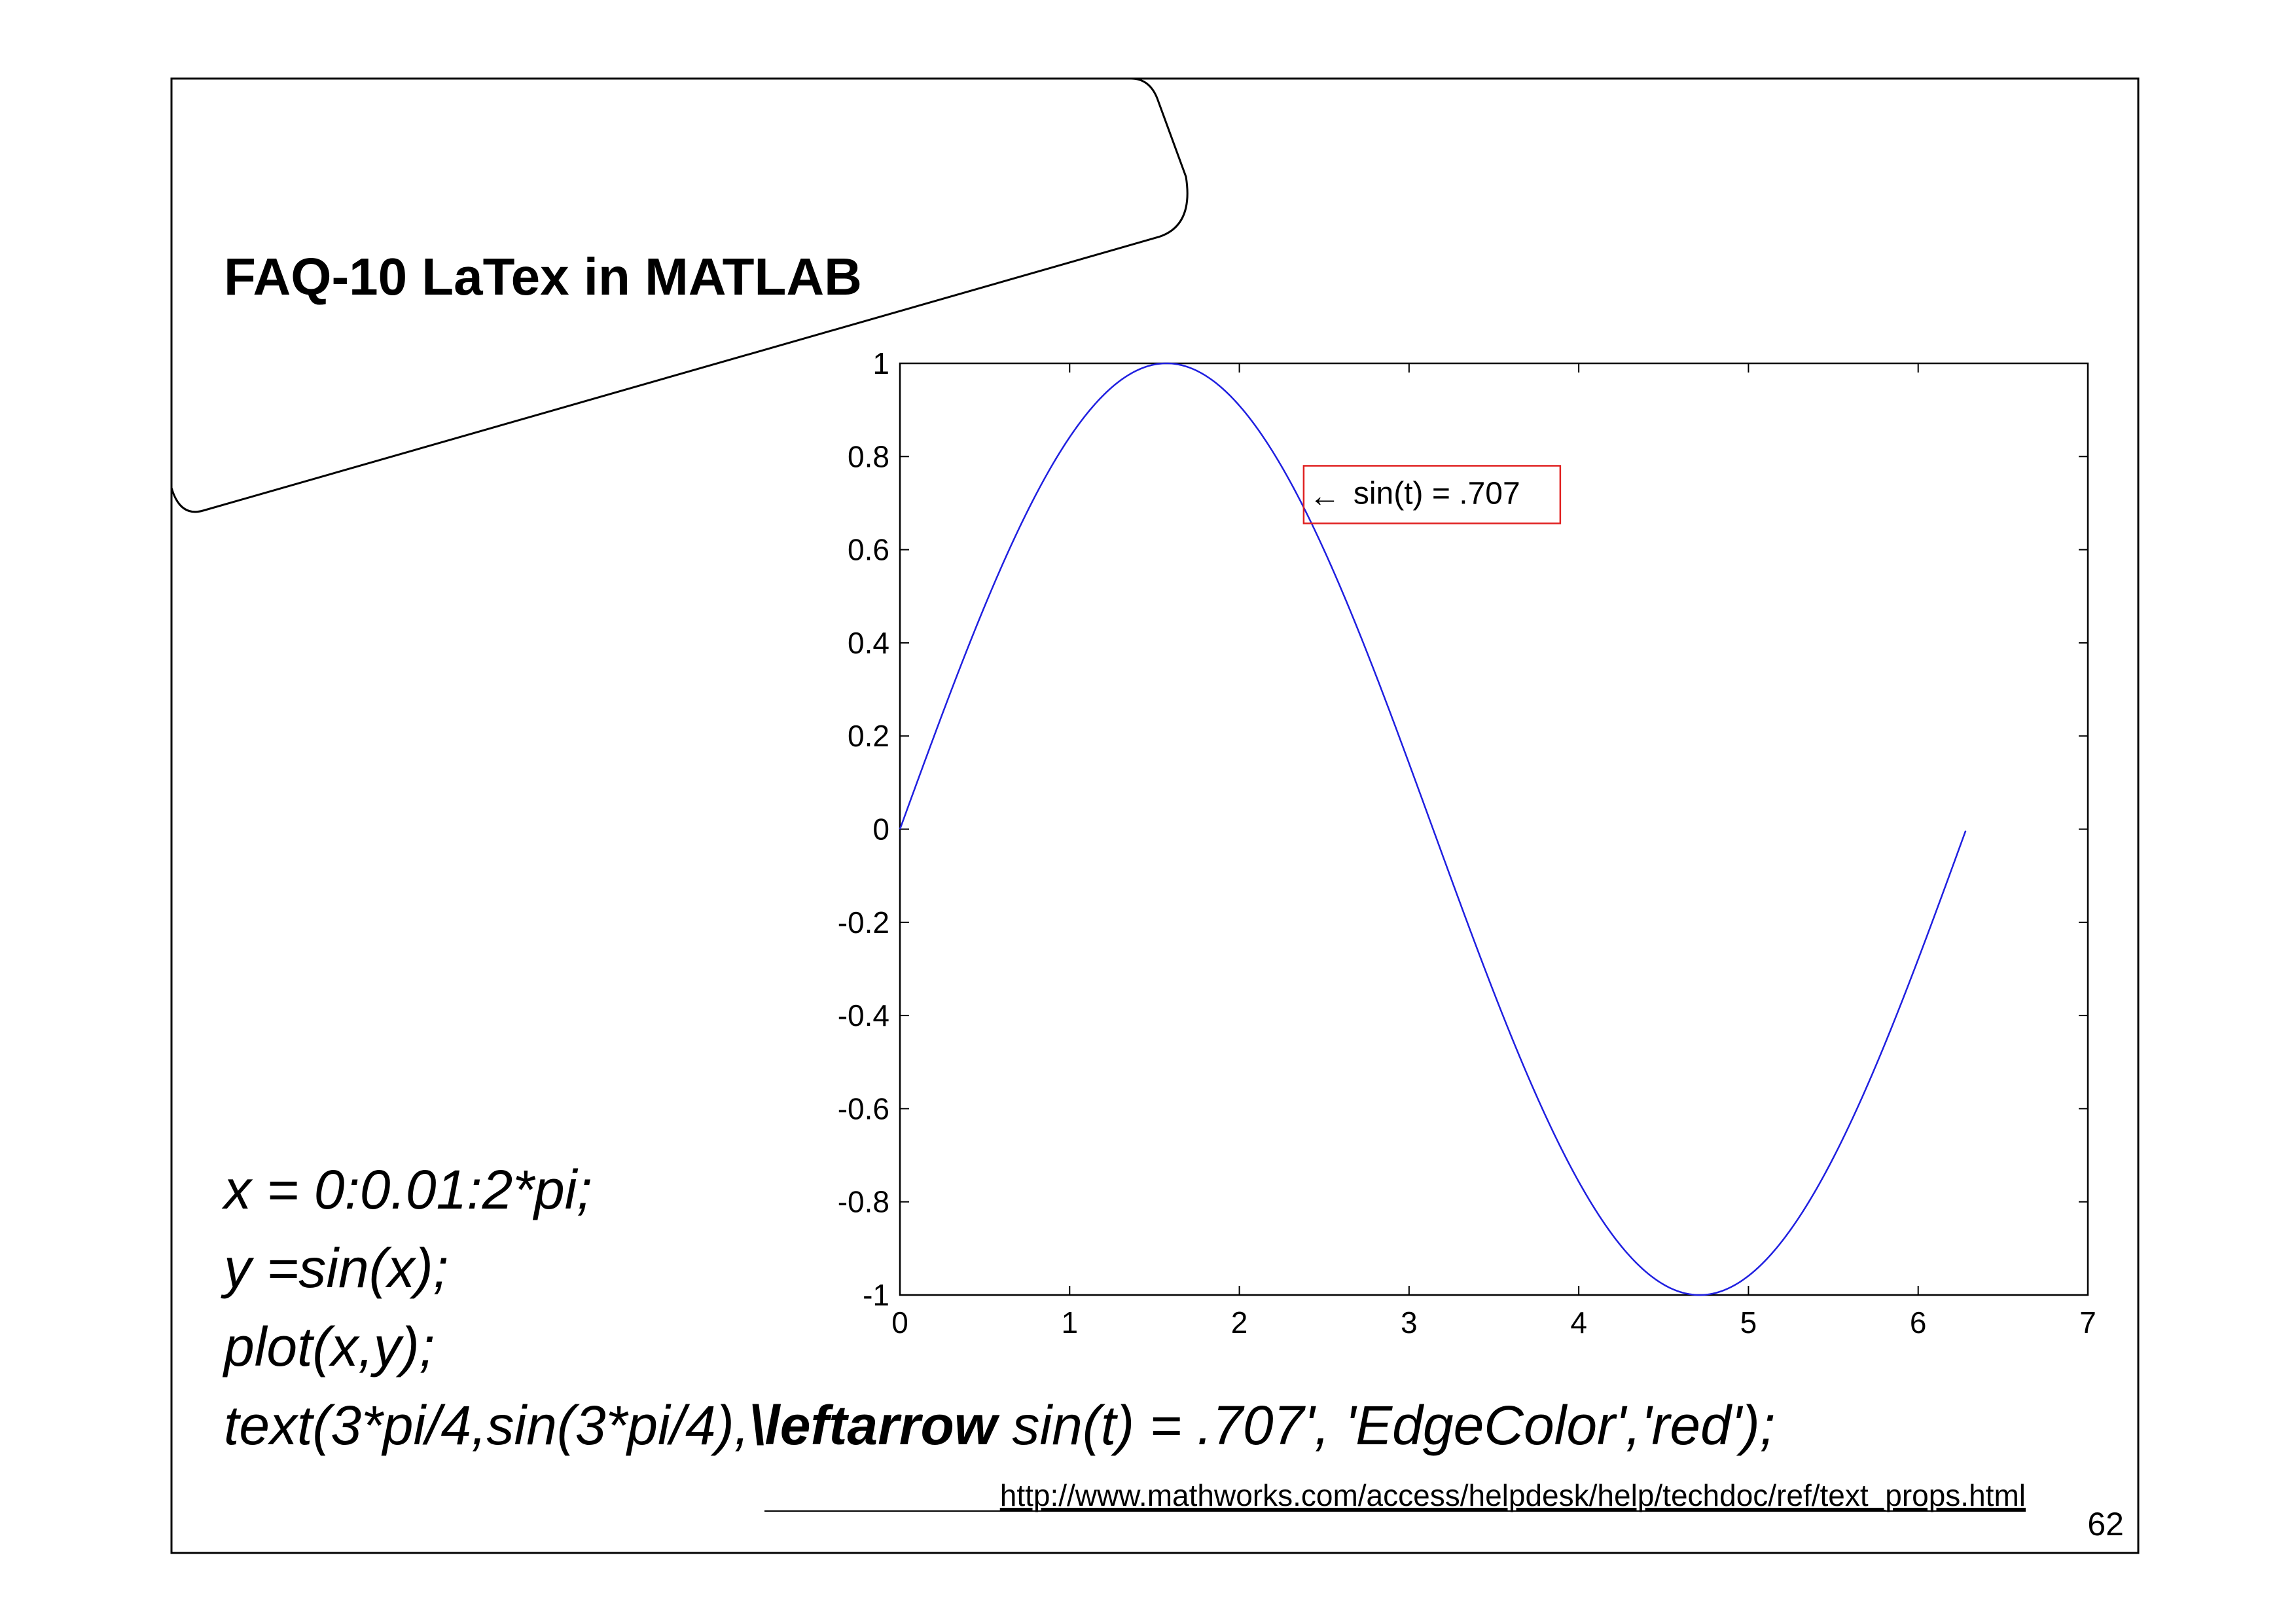  What do you see at coordinates (880, 363) in the screenshot?
I see `y-tick-label: 1` at bounding box center [880, 363].